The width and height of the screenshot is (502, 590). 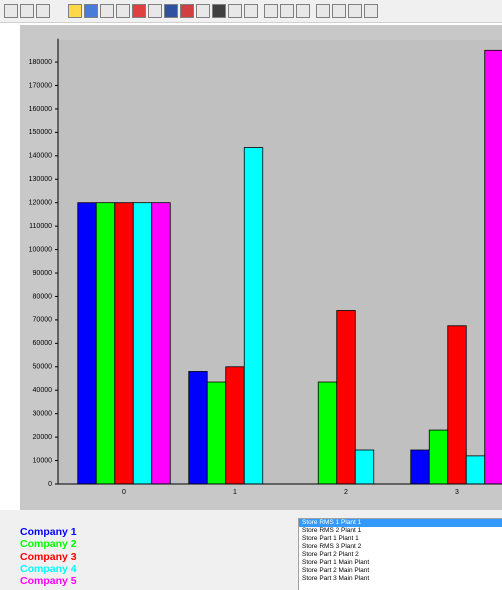 I want to click on list-item: Store Part 1 Plant 1, so click(x=330, y=538).